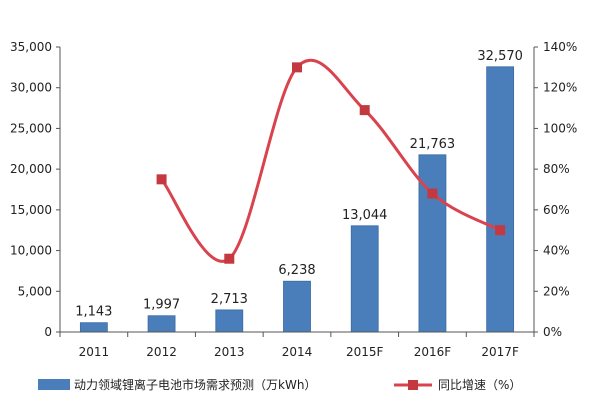 The image size is (600, 411). What do you see at coordinates (560, 47) in the screenshot?
I see `right-tick-label: 140%` at bounding box center [560, 47].